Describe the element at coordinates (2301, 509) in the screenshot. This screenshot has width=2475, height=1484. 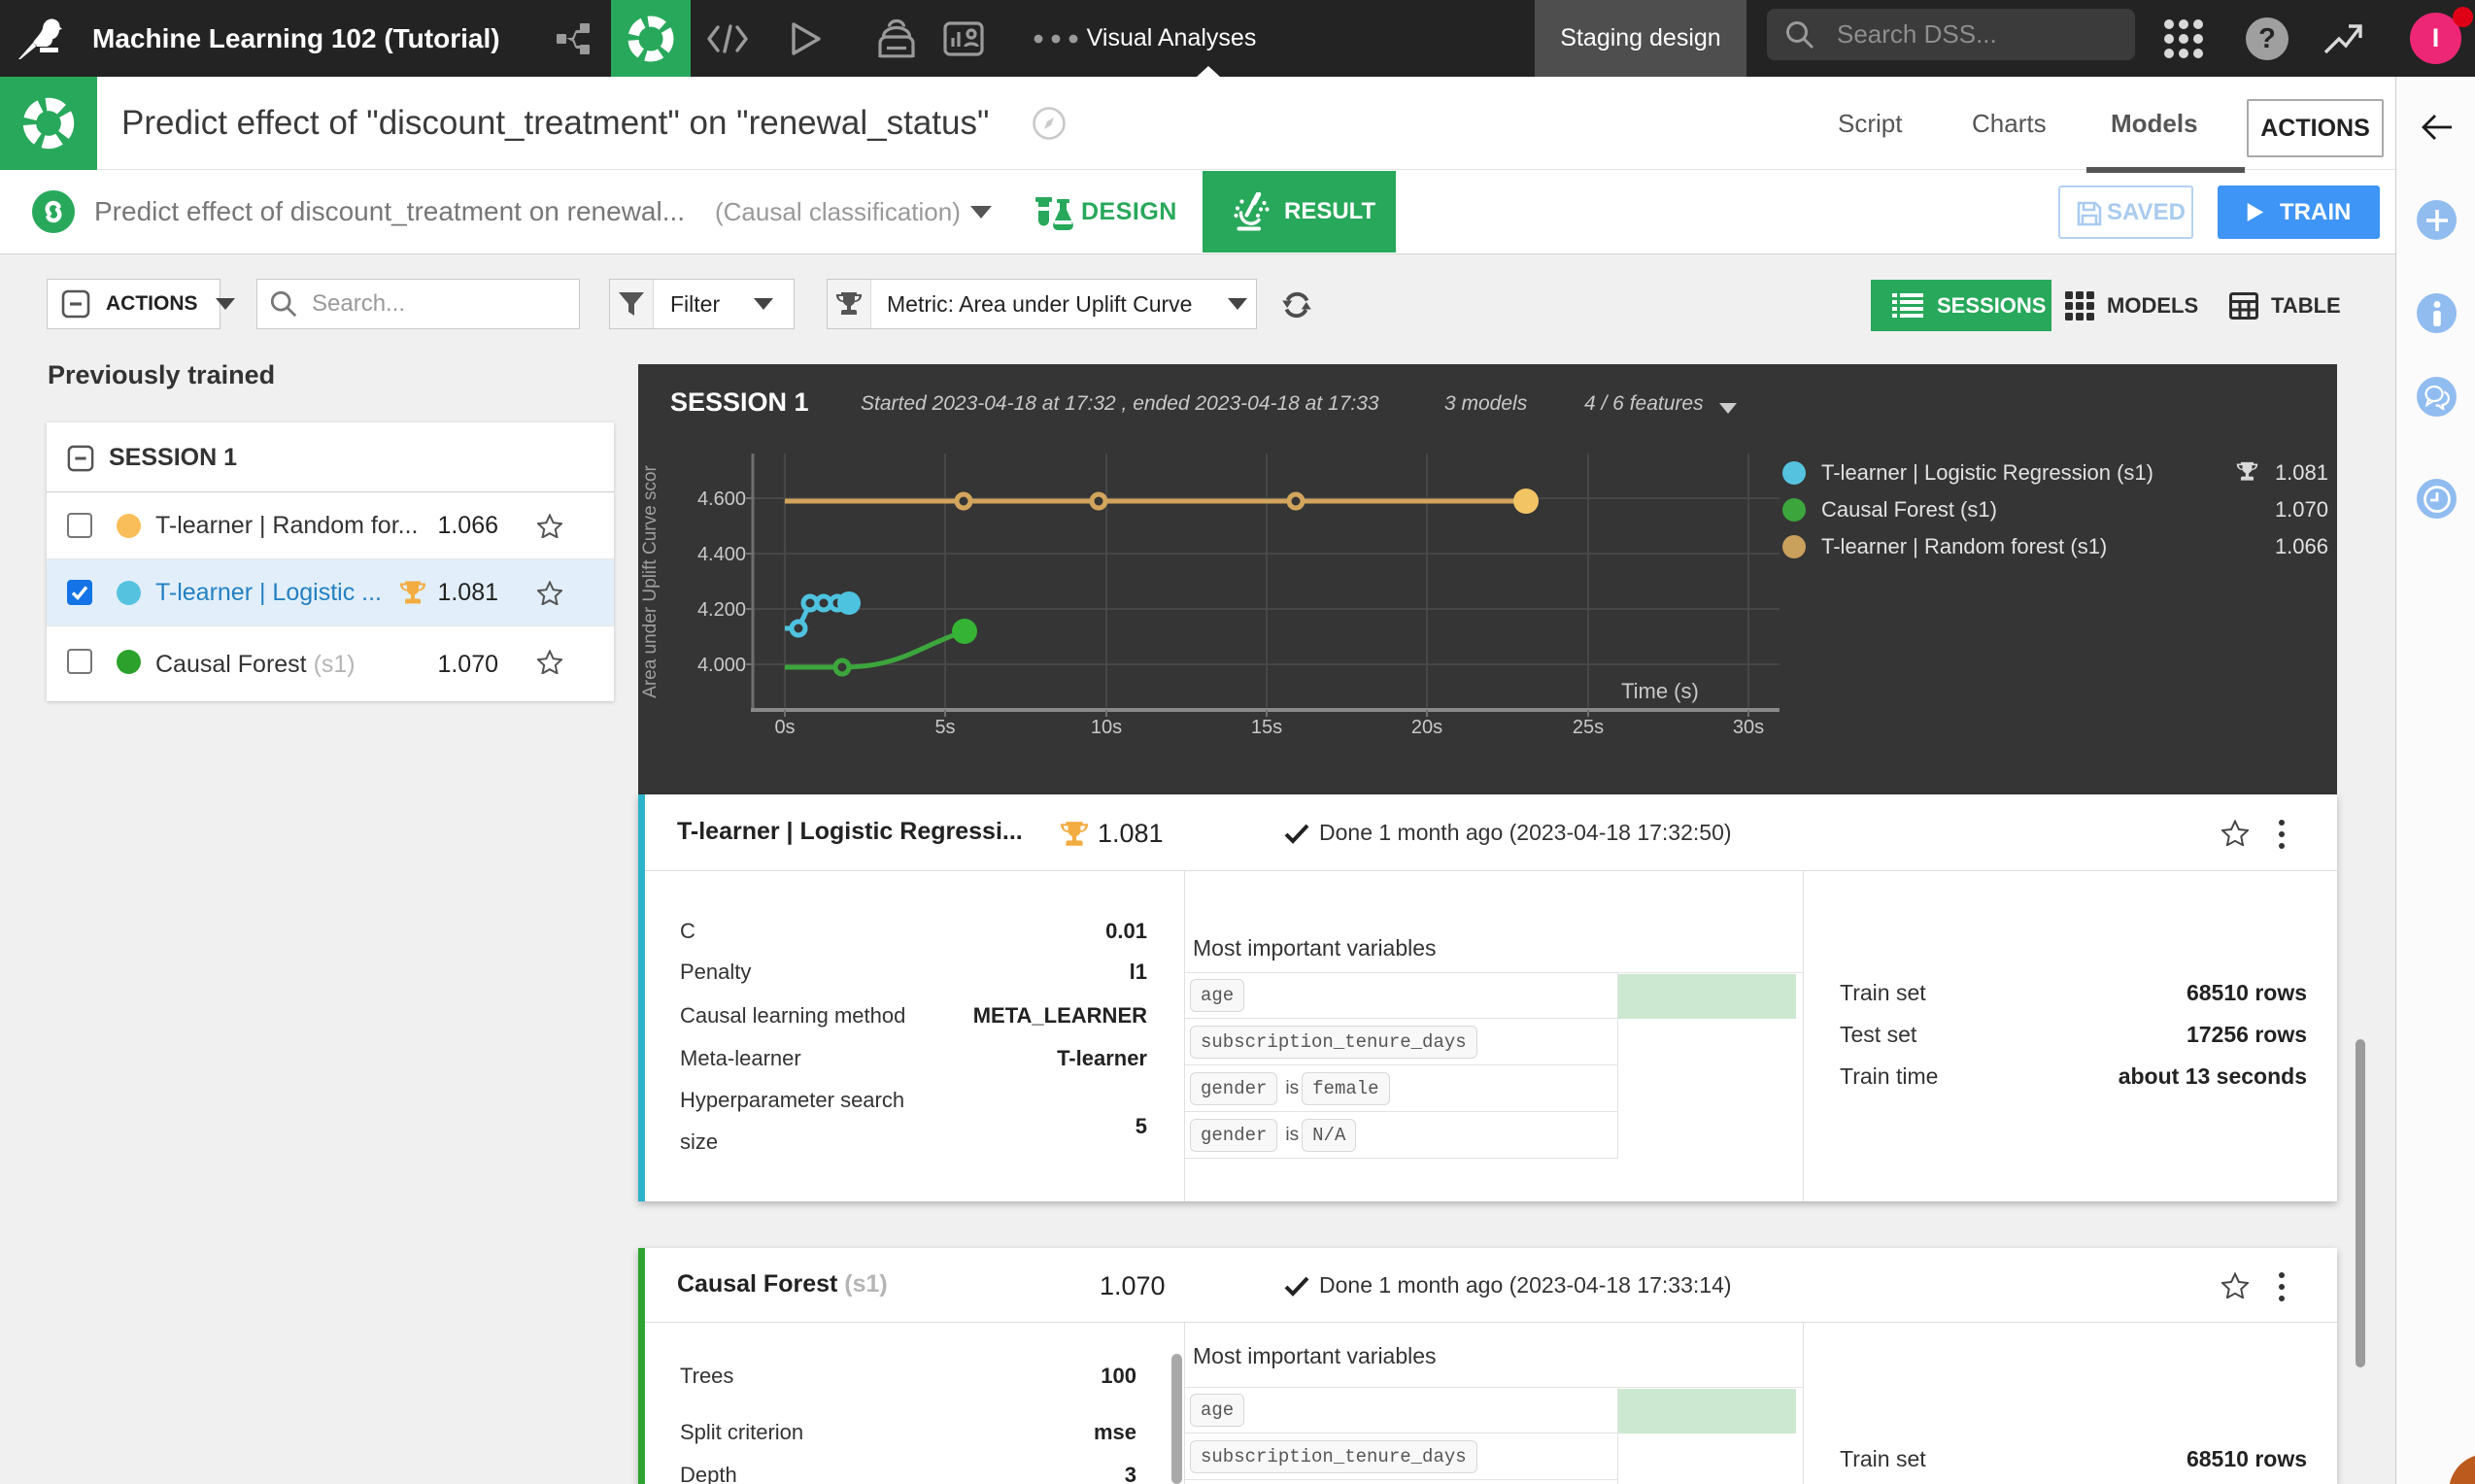
I see `svg-text: 1.070` at that location.